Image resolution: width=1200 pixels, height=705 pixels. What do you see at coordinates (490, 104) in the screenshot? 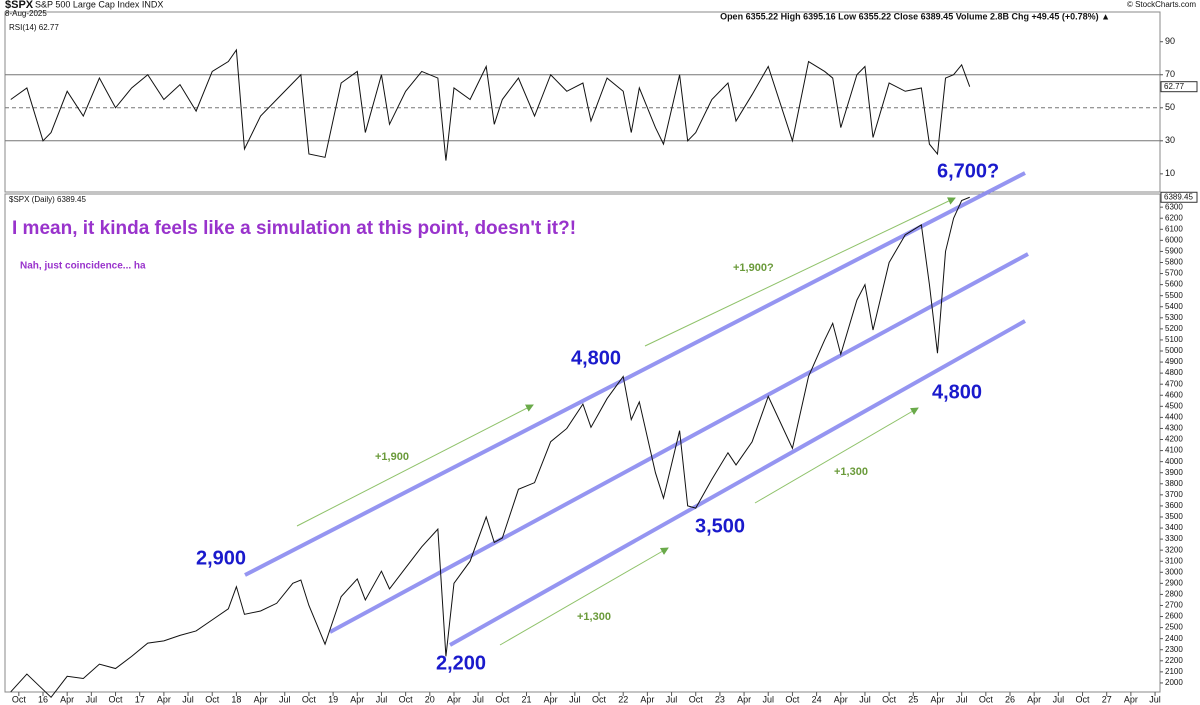
I see `series-line` at bounding box center [490, 104].